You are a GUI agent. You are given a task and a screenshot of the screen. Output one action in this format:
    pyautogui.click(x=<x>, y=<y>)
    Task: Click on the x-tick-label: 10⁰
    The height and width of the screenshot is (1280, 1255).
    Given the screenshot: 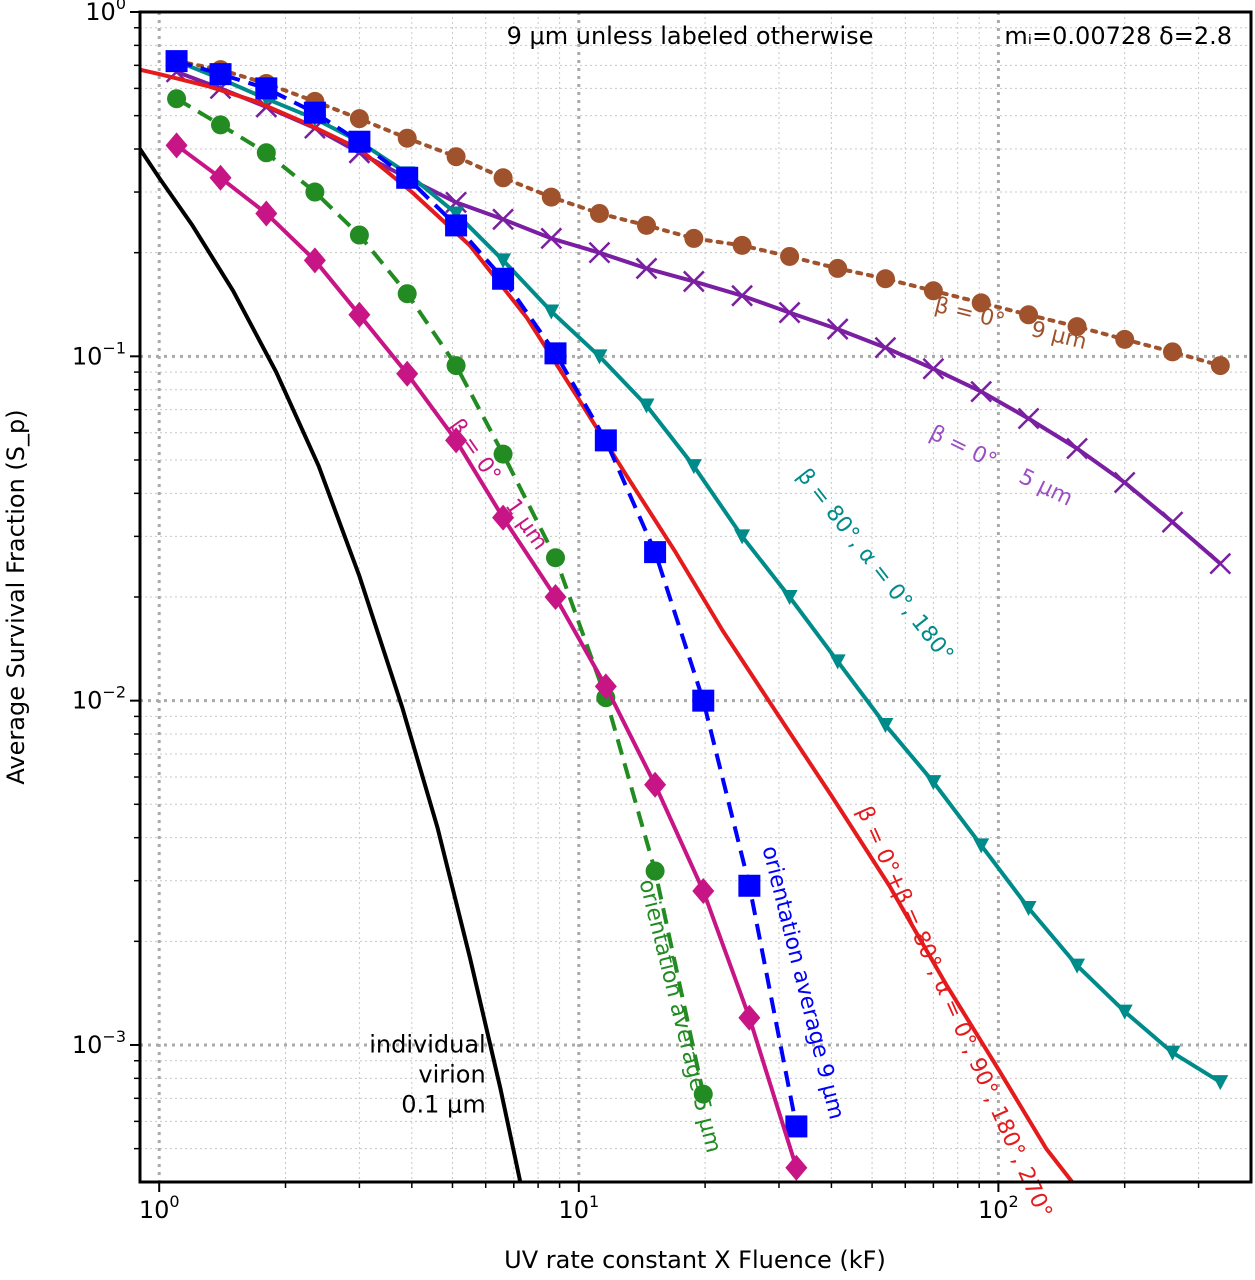 What is the action you would take?
    pyautogui.click(x=159, y=1208)
    